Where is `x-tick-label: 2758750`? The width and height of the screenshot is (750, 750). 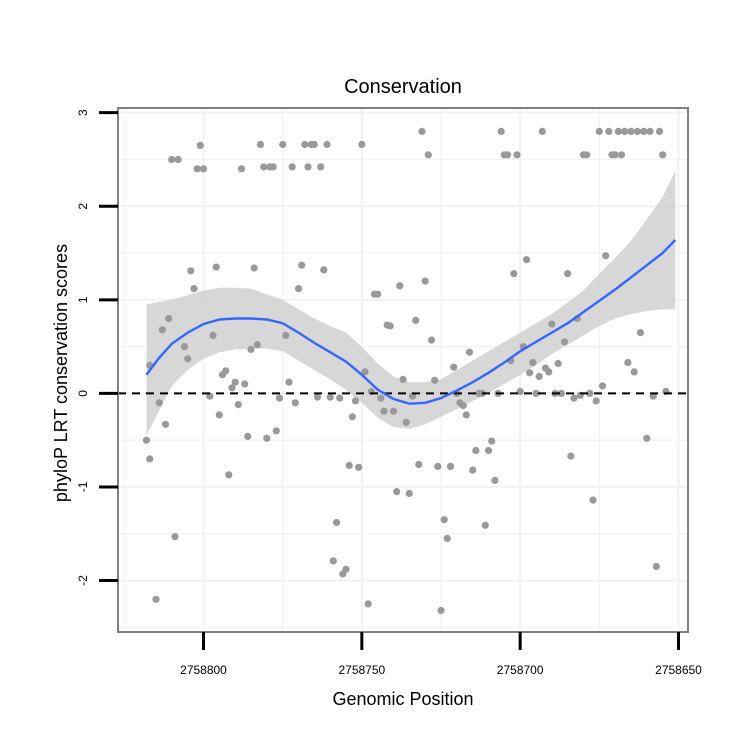 x-tick-label: 2758750 is located at coordinates (361, 670).